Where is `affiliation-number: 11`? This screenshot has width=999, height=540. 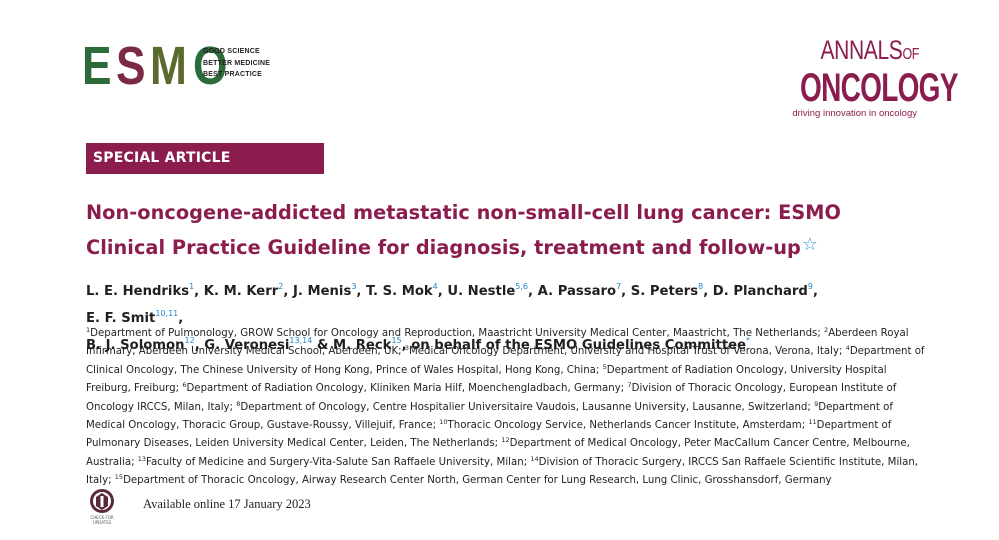
affiliation-number: 11 is located at coordinates (812, 422).